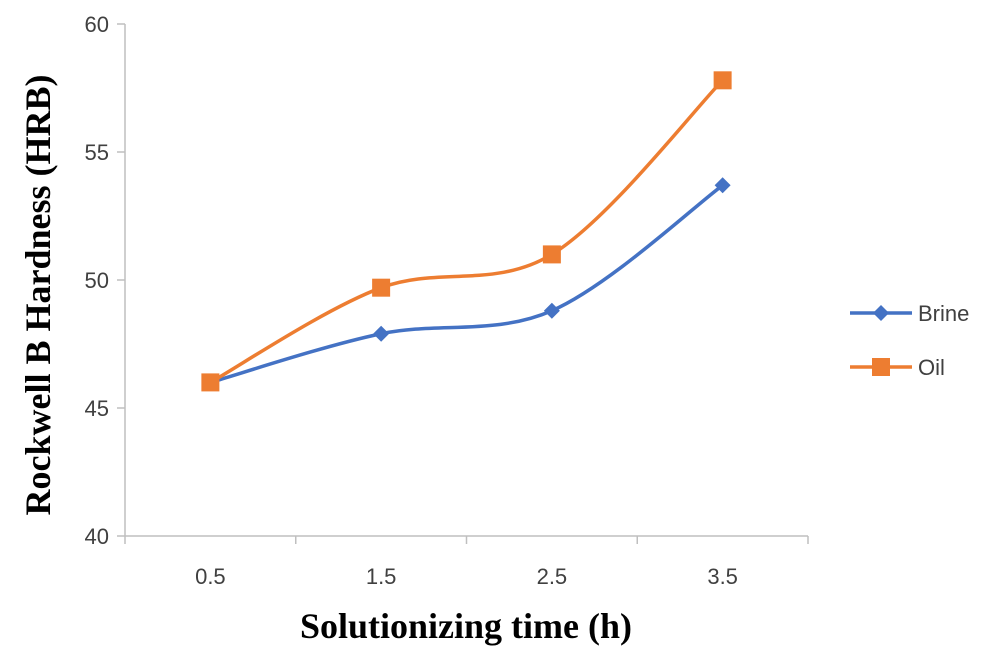  I want to click on legend-item-brine: Brine, so click(909, 313).